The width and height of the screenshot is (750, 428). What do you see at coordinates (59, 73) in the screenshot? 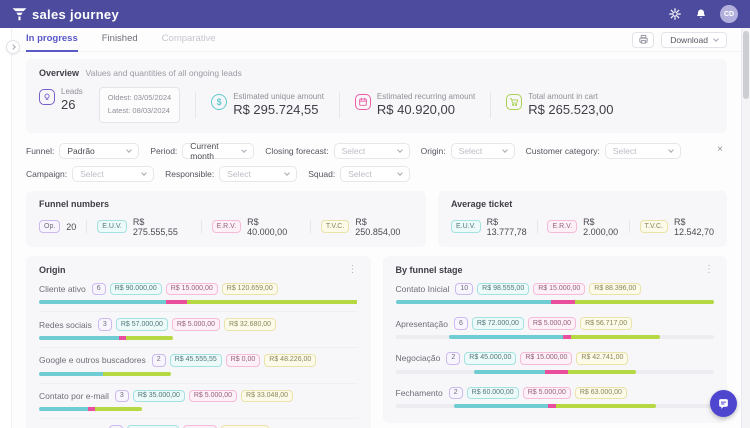
I see `overview-title: Overview` at bounding box center [59, 73].